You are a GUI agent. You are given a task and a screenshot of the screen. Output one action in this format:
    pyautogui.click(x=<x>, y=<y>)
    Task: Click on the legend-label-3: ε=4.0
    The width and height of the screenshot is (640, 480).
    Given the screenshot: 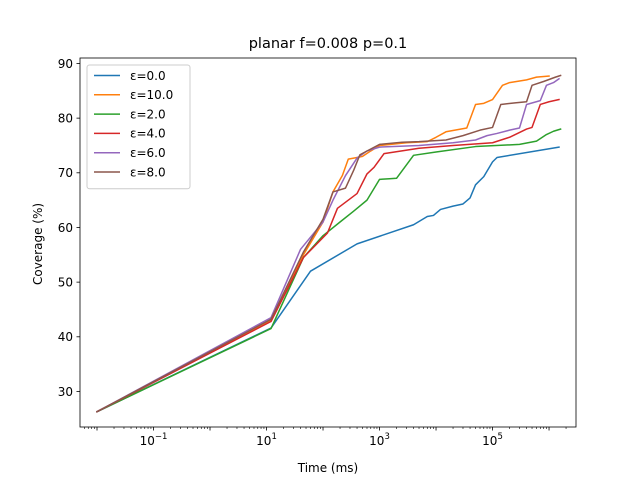 What is the action you would take?
    pyautogui.click(x=148, y=134)
    